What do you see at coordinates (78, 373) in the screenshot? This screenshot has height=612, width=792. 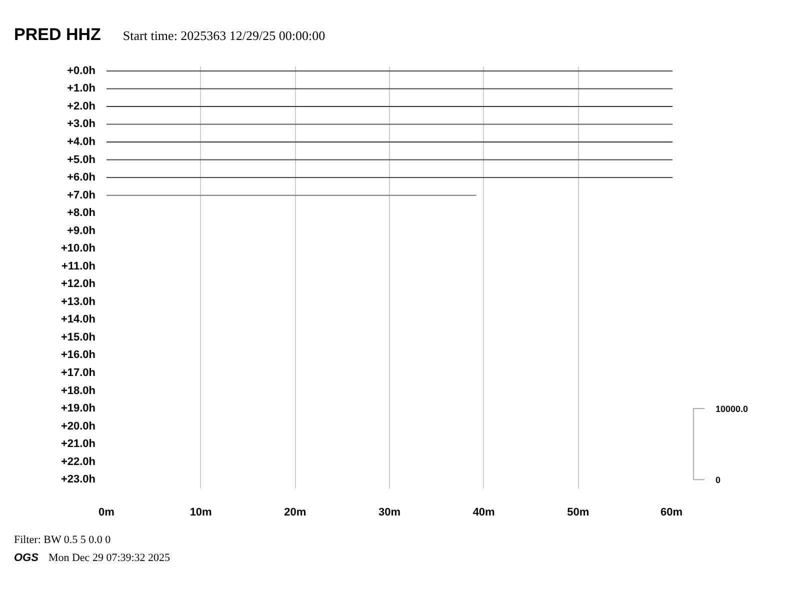 I see `y-tick-label: +17.0h` at bounding box center [78, 373].